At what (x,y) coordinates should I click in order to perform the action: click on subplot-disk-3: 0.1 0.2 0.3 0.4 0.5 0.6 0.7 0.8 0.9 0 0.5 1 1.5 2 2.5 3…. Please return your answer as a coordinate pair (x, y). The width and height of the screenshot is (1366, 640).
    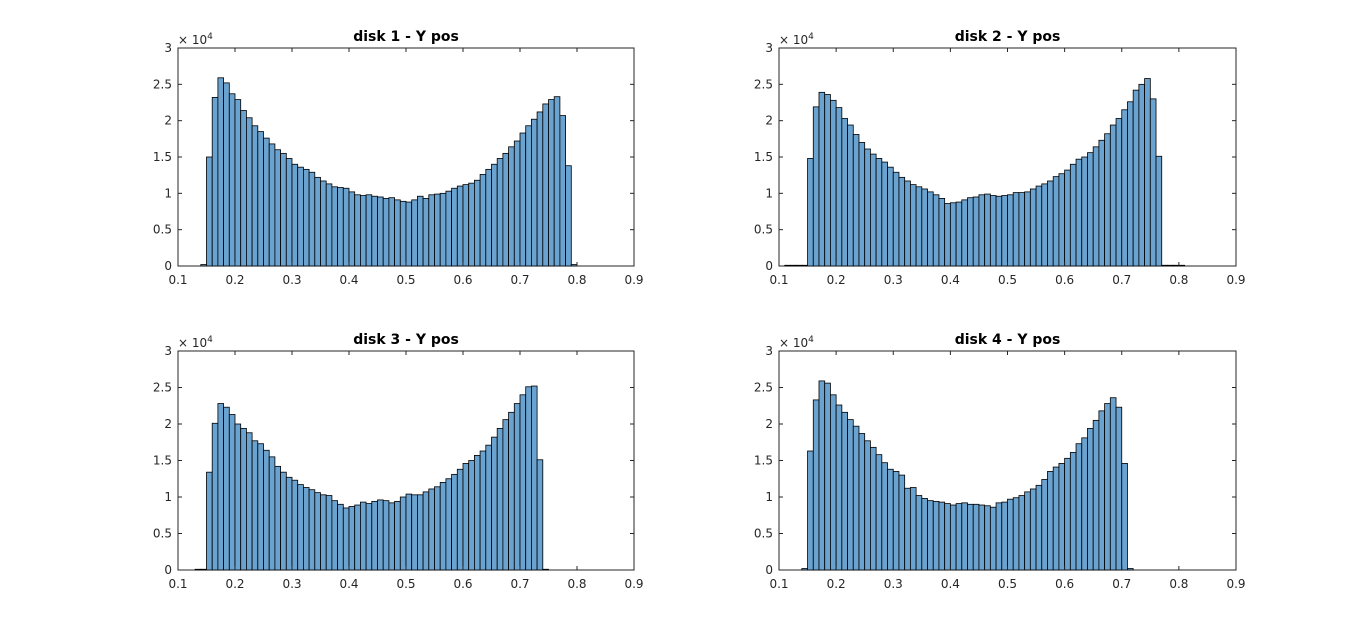
    Looking at the image, I should click on (398, 461).